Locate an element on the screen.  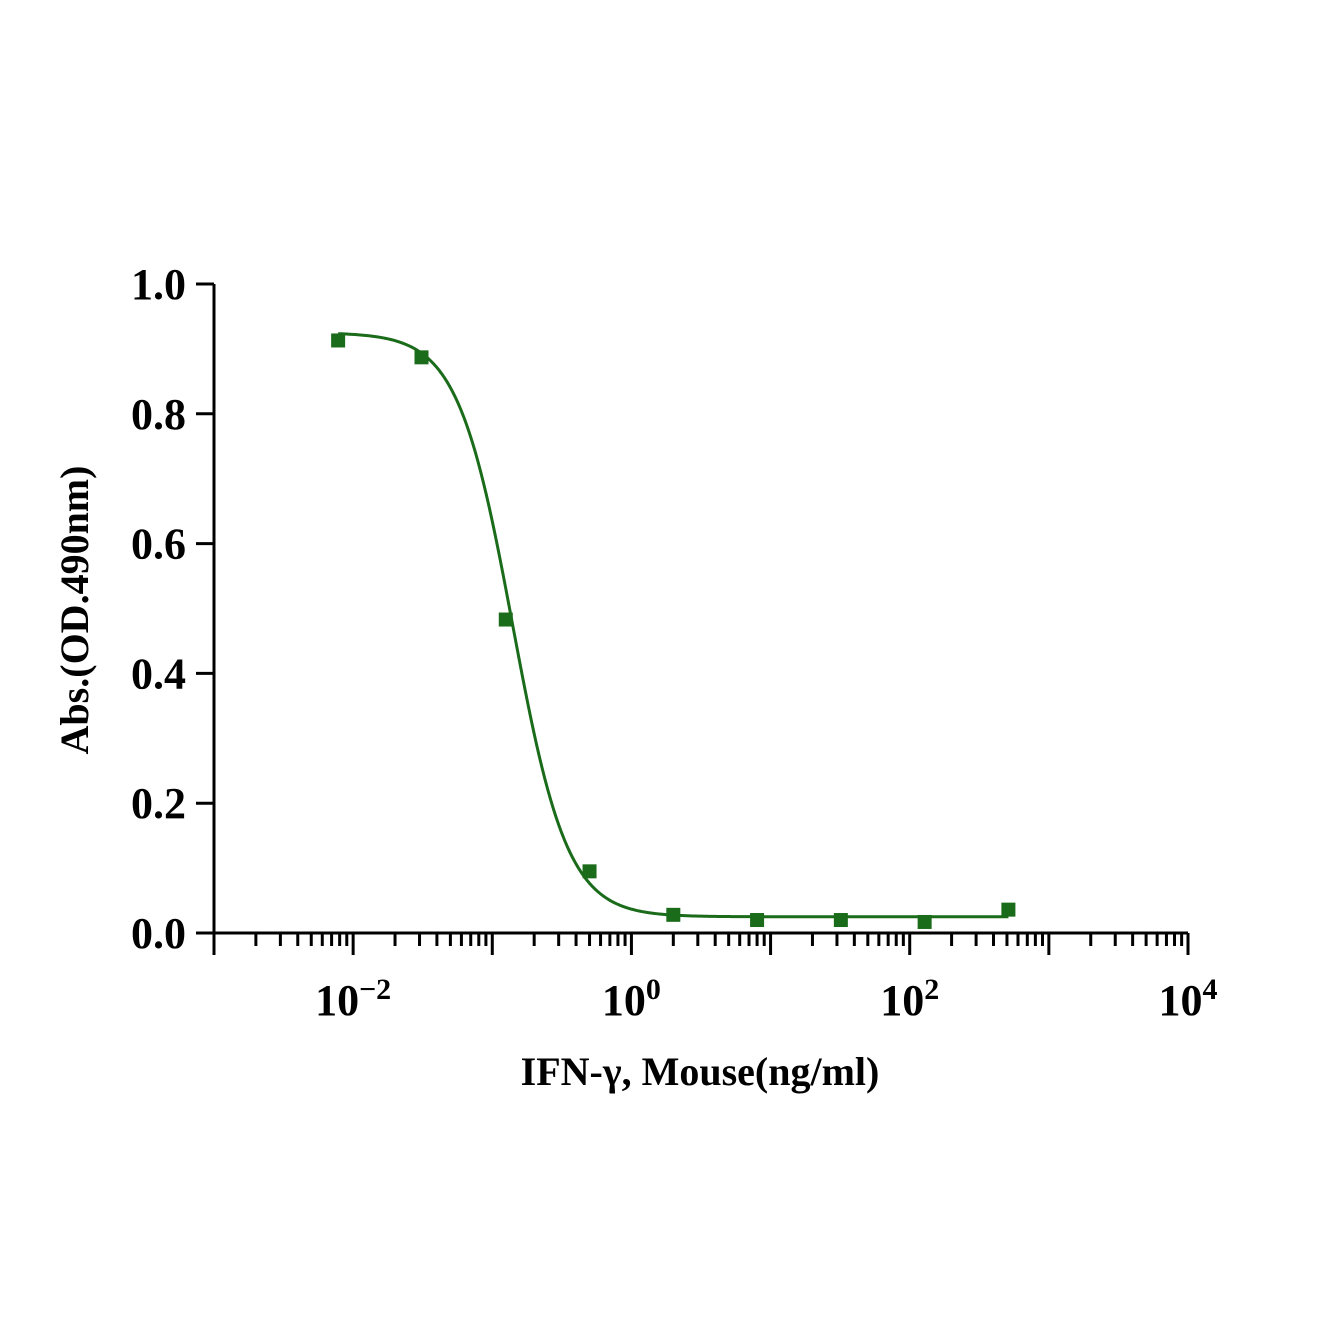
y-tick-label: 0.2 is located at coordinates (158, 803).